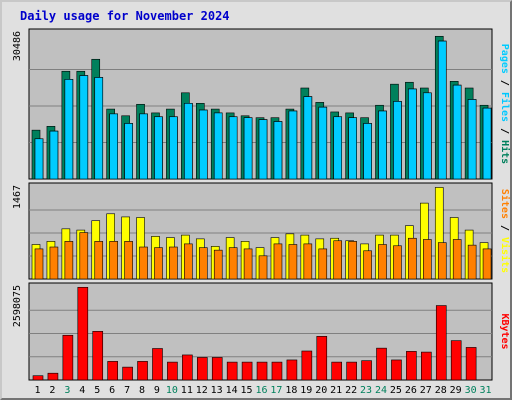 This screenshot has height=400, width=512. What do you see at coordinates (172, 390) in the screenshot?
I see `tick-day-10: 10` at bounding box center [172, 390].